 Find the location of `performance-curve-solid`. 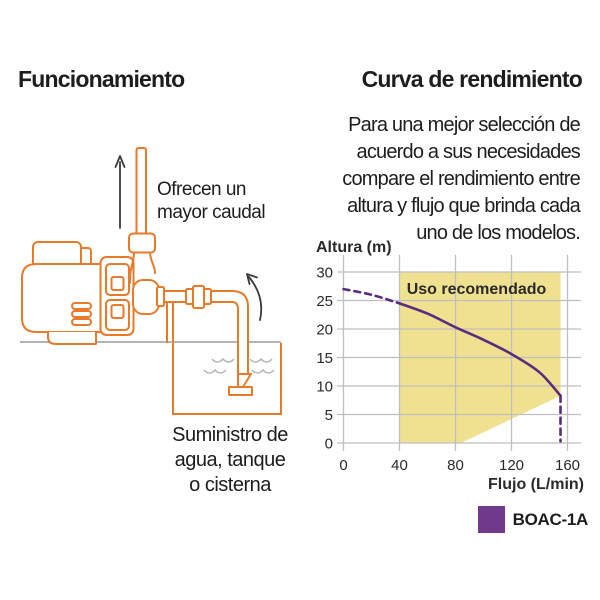

performance-curve-solid is located at coordinates (480, 349).